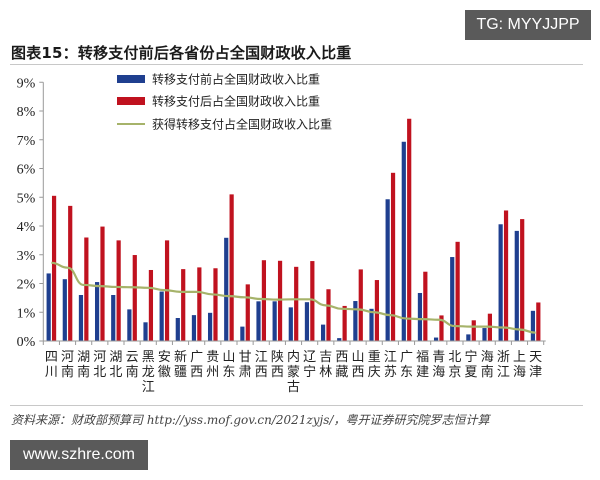 The image size is (600, 480). What do you see at coordinates (26, 112) in the screenshot?
I see `y-tick-label: 8%` at bounding box center [26, 112].